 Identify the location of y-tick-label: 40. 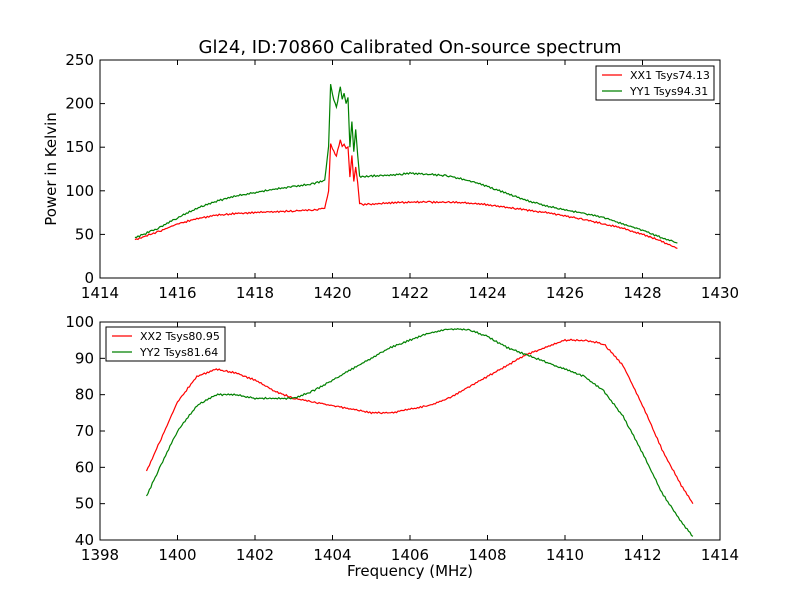
(84, 540).